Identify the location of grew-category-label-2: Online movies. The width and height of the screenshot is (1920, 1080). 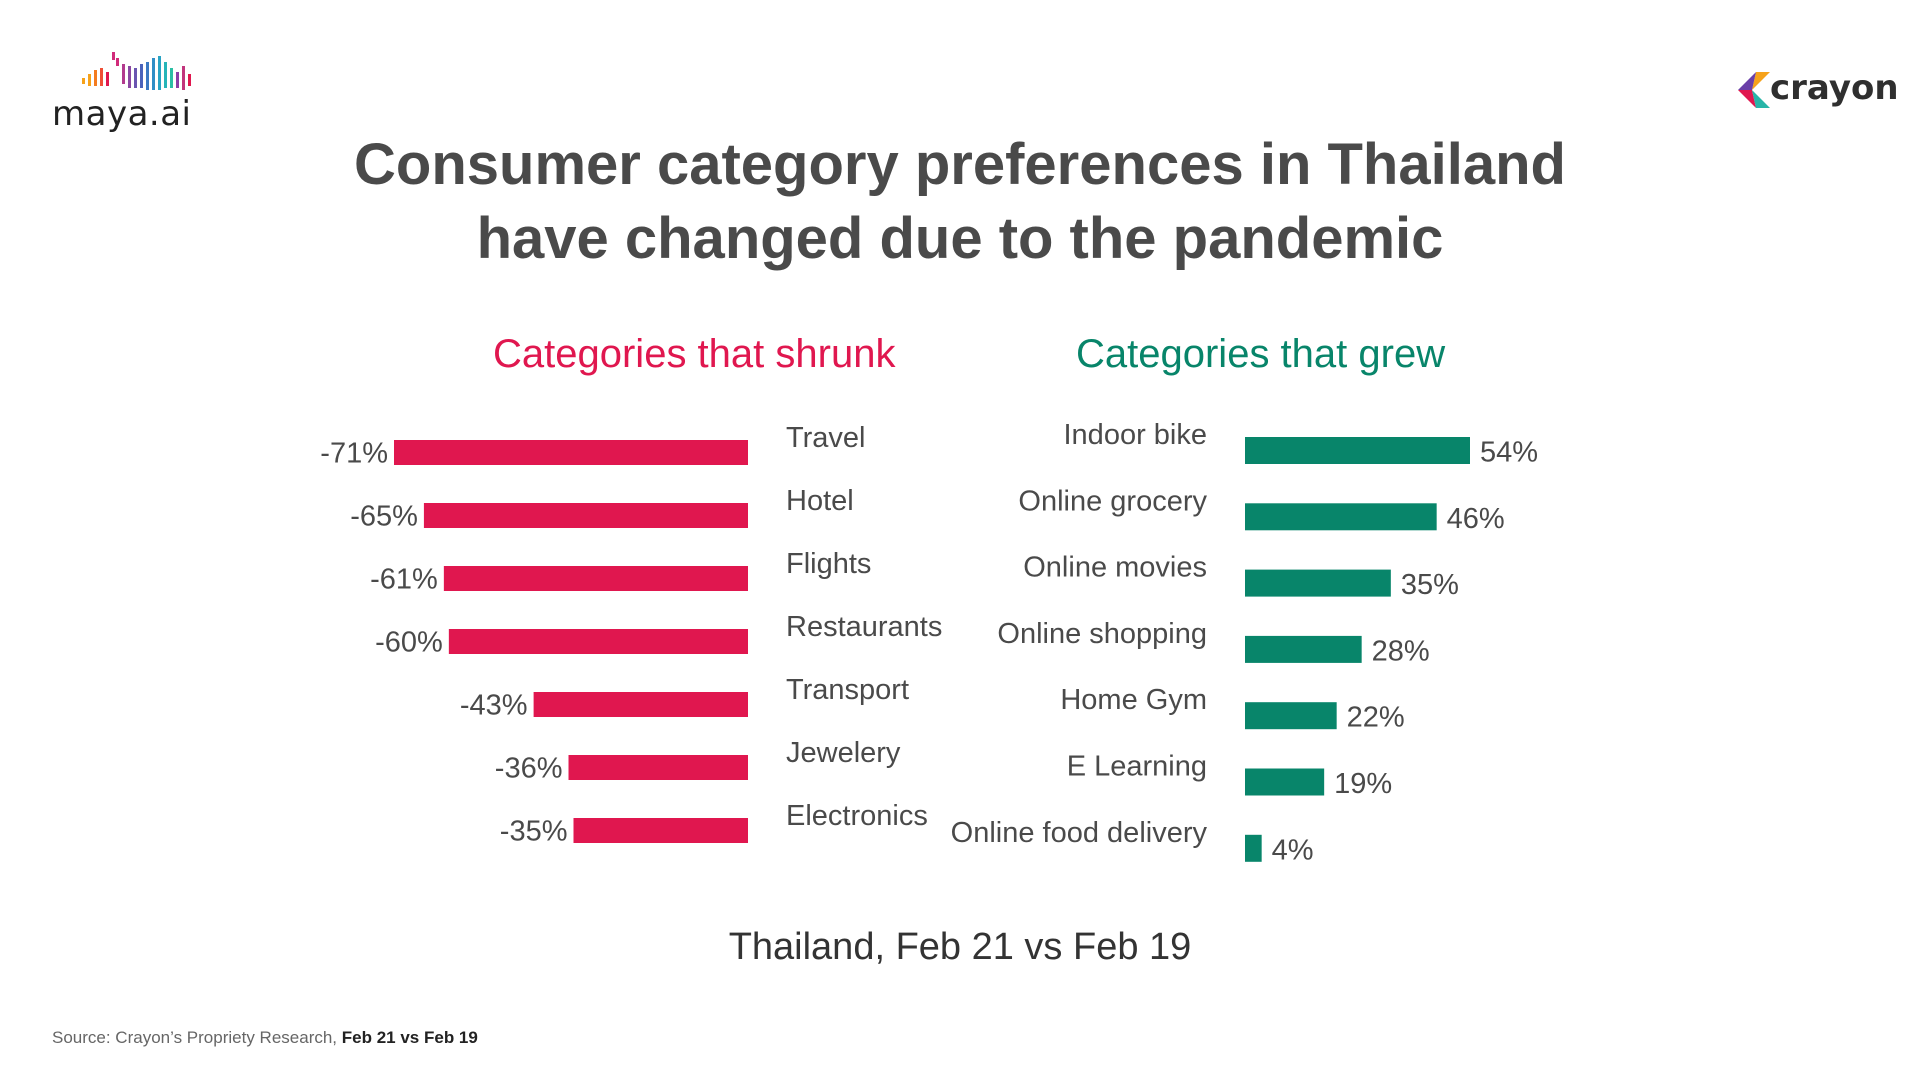
(1115, 568).